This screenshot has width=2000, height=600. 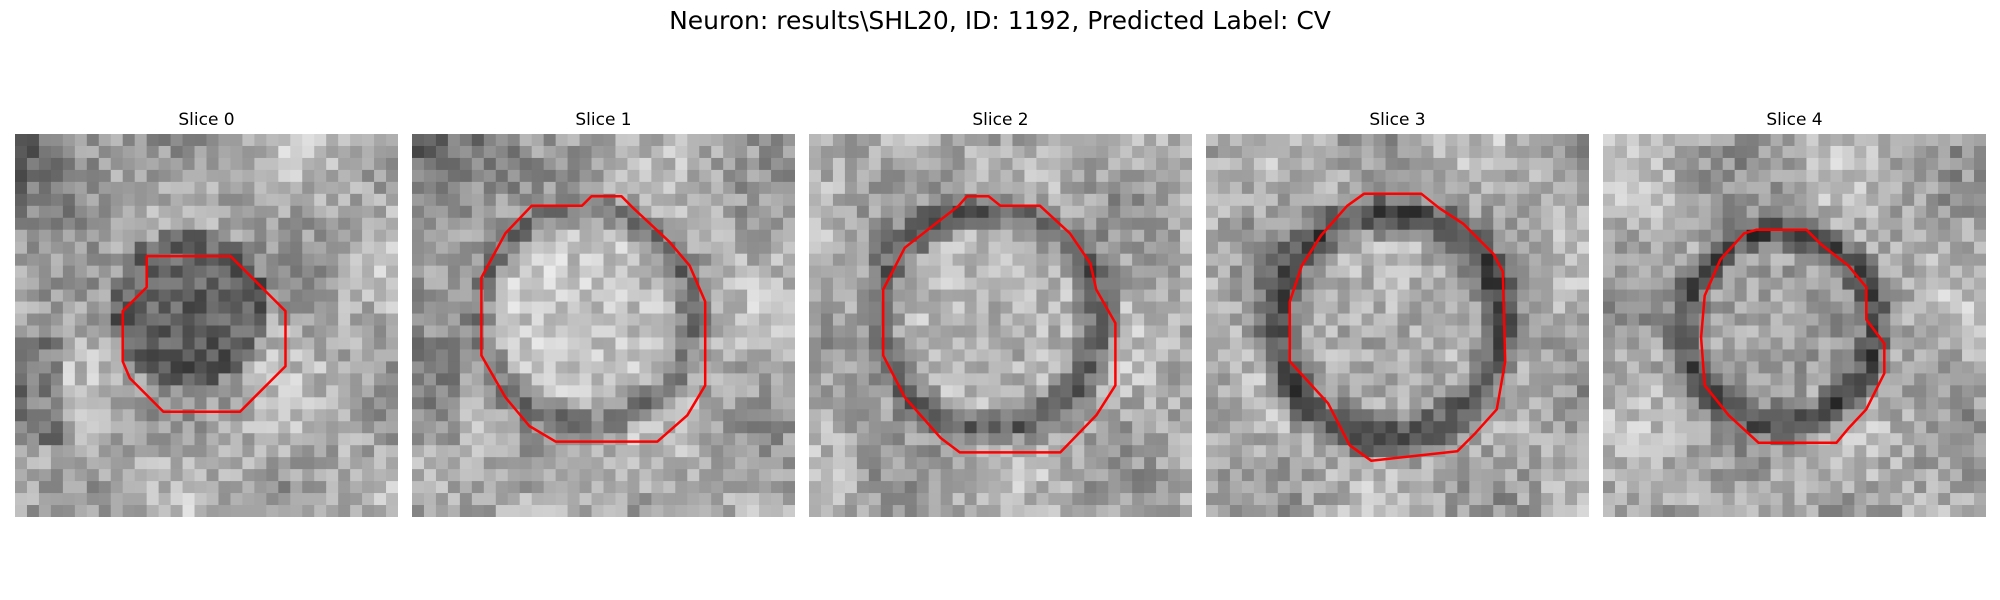 I want to click on slice-title: Slice 1, so click(x=603, y=120).